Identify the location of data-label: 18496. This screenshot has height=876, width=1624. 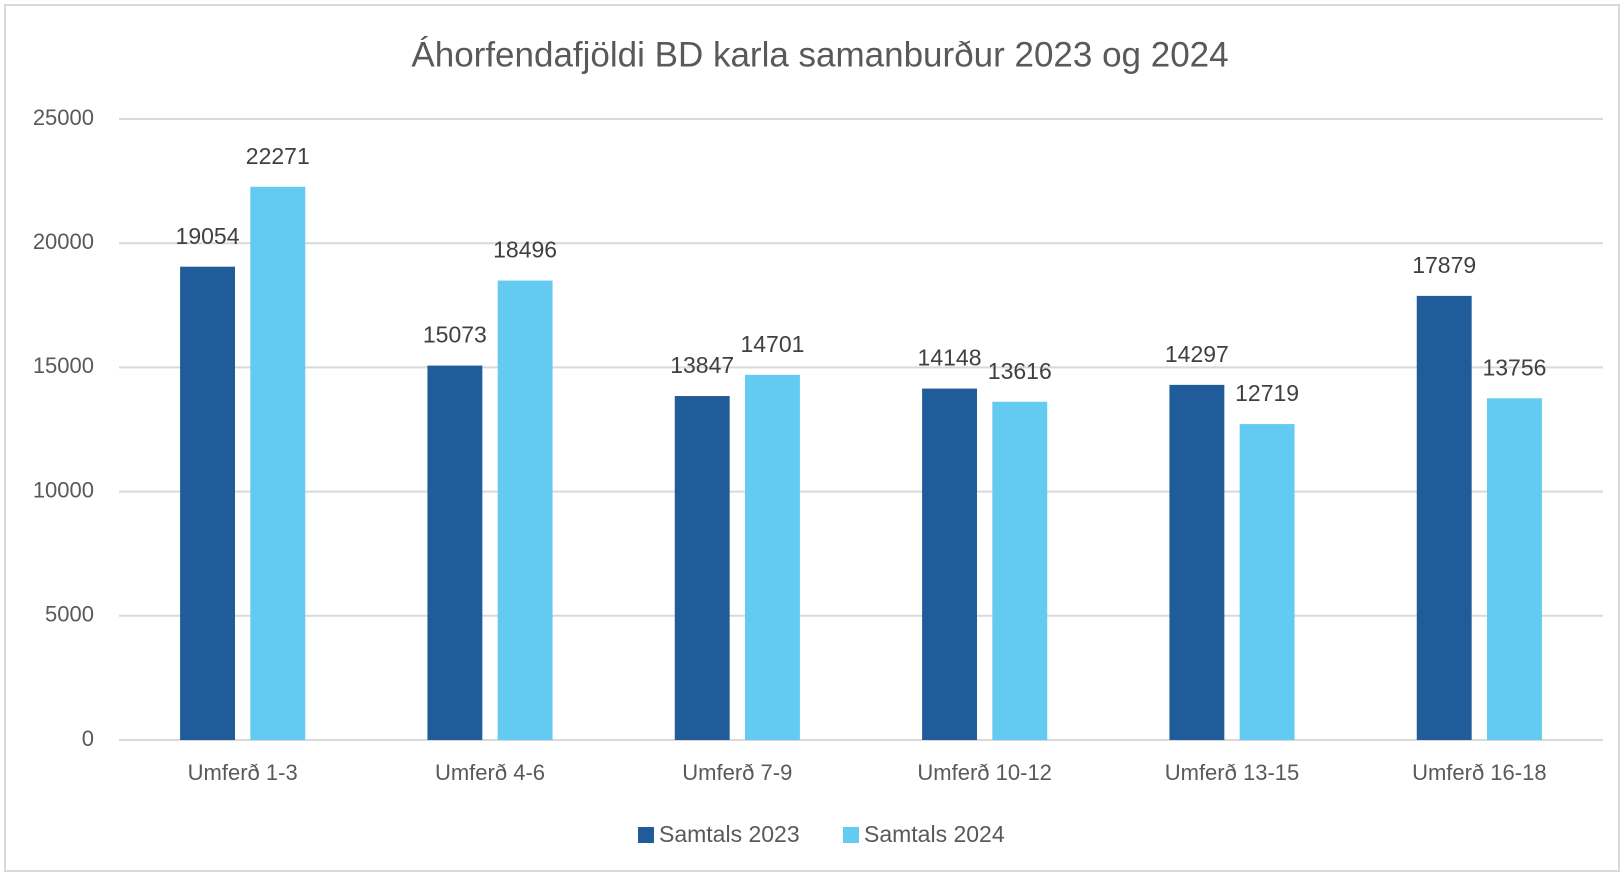
(525, 250).